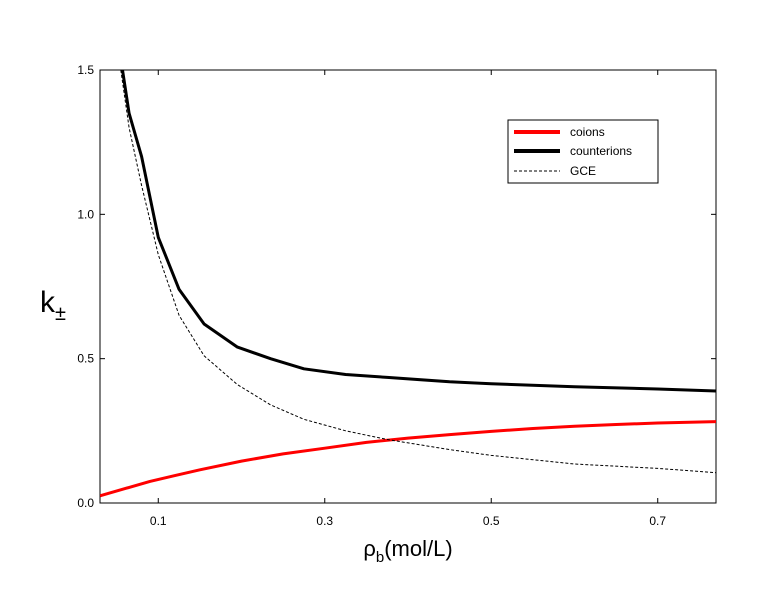 Image resolution: width=764 pixels, height=590 pixels. What do you see at coordinates (657, 521) in the screenshot?
I see `x-tick-label: 0.7` at bounding box center [657, 521].